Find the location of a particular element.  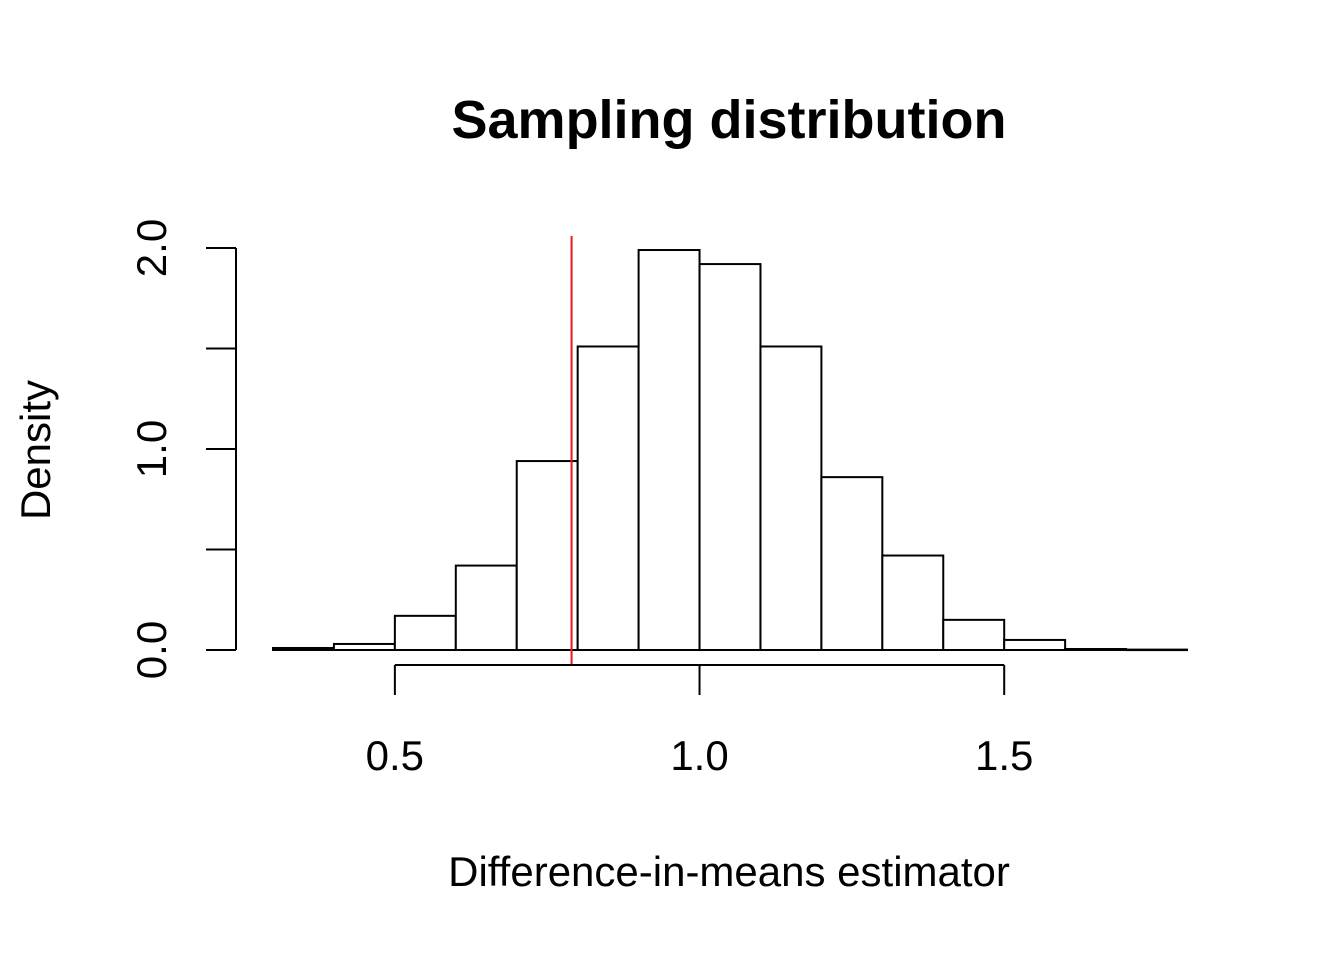

y-axis: 0.0 1.0 2.0 is located at coordinates (182, 449).